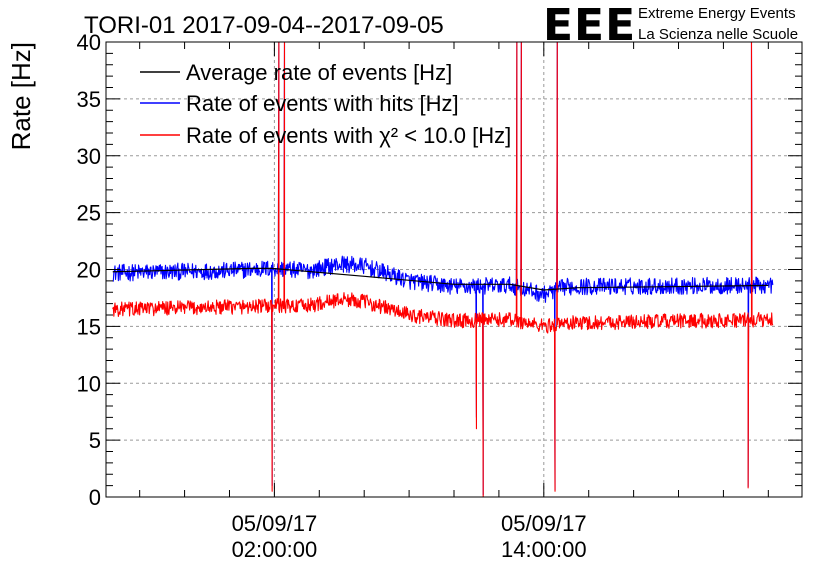 The width and height of the screenshot is (836, 572). What do you see at coordinates (544, 549) in the screenshot?
I see `x-tick-label-time: 14:00:00` at bounding box center [544, 549].